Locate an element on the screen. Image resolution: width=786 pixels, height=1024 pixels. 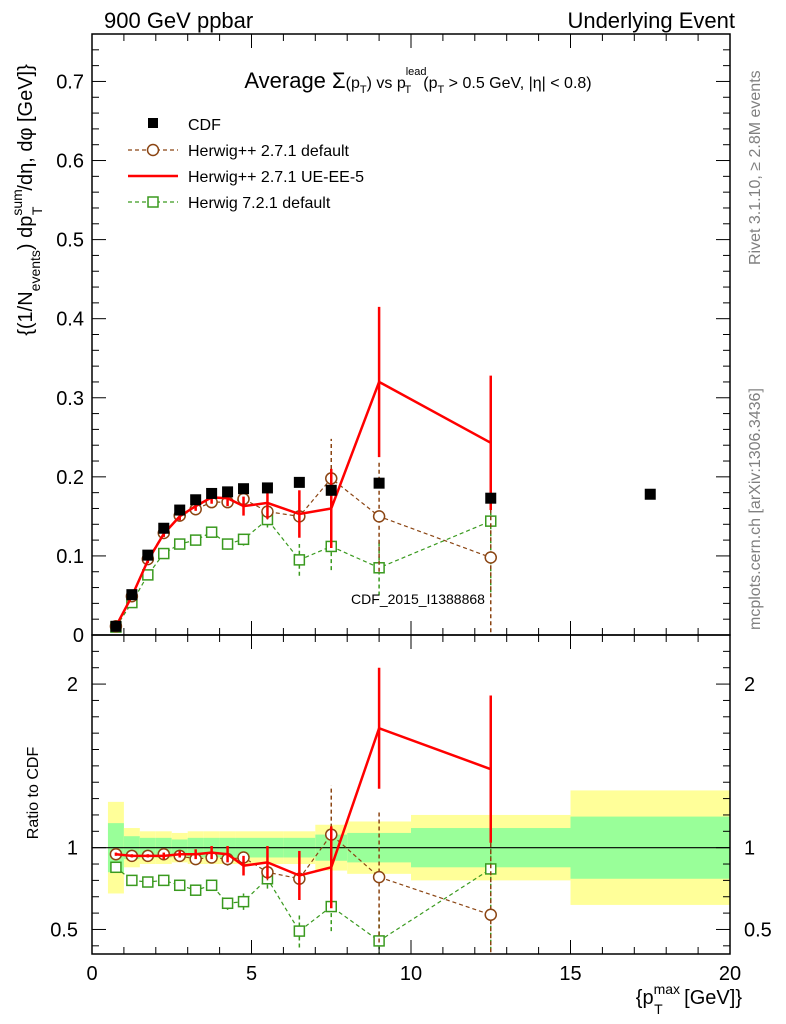
legend-item-herwig7-default: Herwig 7.2.1 default is located at coordinates (229, 203).